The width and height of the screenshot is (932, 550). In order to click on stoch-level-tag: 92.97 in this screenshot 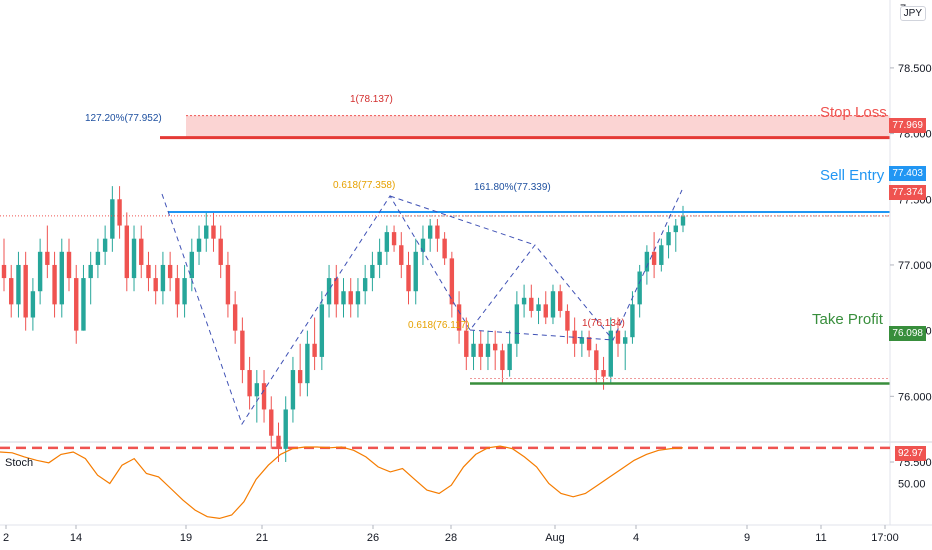, I will do `click(910, 453)`.